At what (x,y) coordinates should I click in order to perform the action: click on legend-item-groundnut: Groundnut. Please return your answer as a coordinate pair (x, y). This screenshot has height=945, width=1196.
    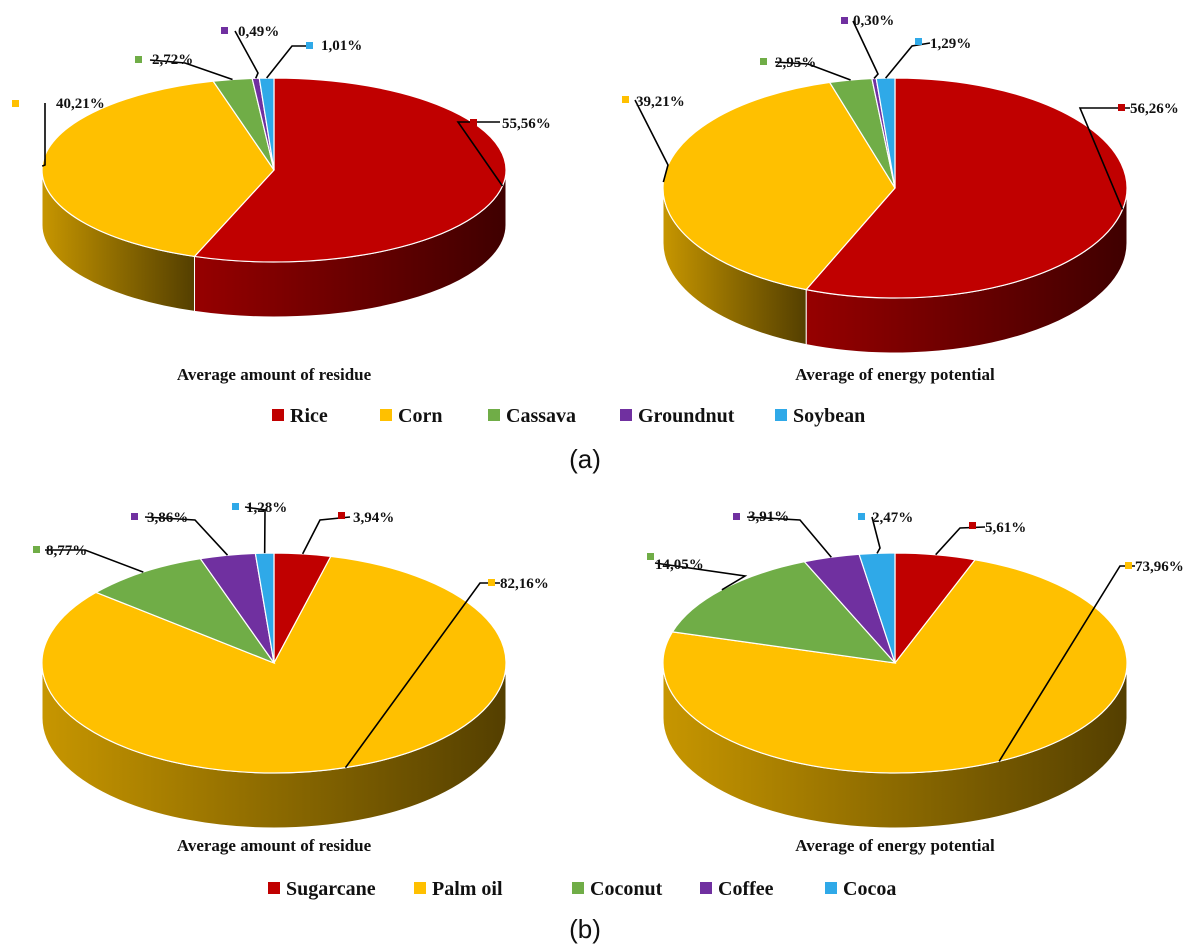
    Looking at the image, I should click on (677, 416).